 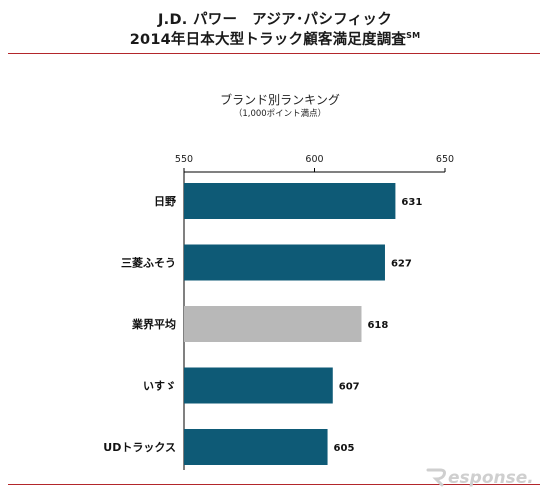 What do you see at coordinates (159, 386) in the screenshot?
I see `category-label: いすゞ` at bounding box center [159, 386].